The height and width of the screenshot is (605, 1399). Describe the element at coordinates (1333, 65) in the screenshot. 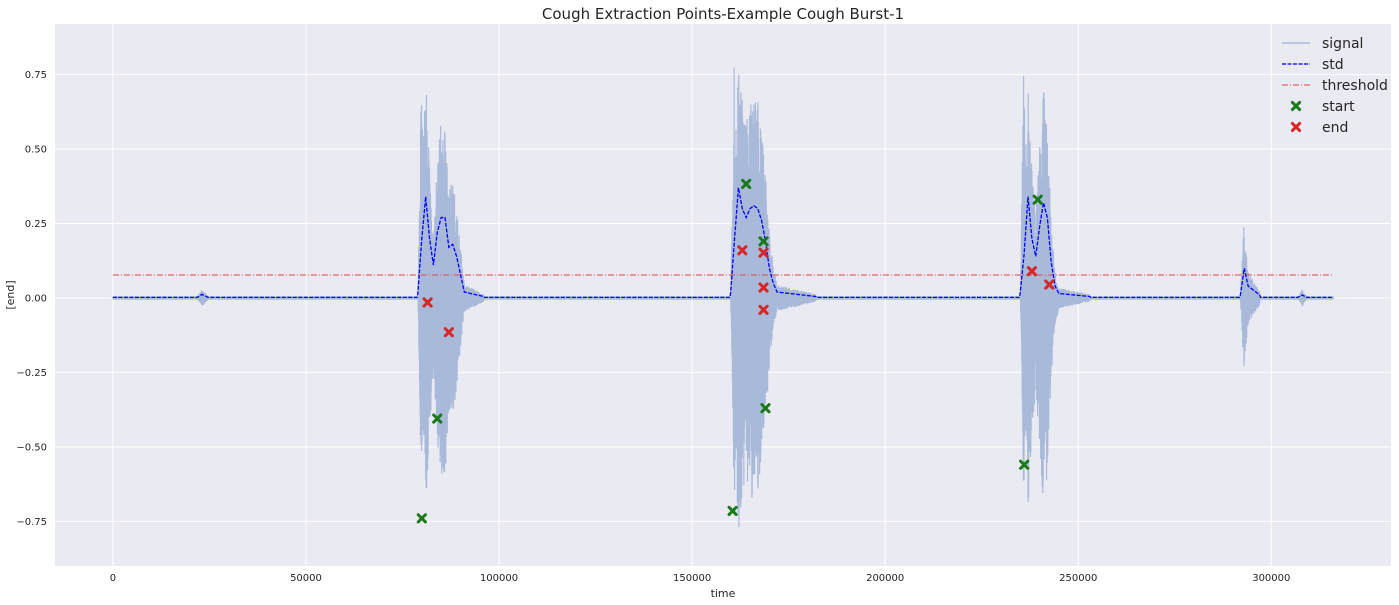

I see `legend-label-std: std` at that location.